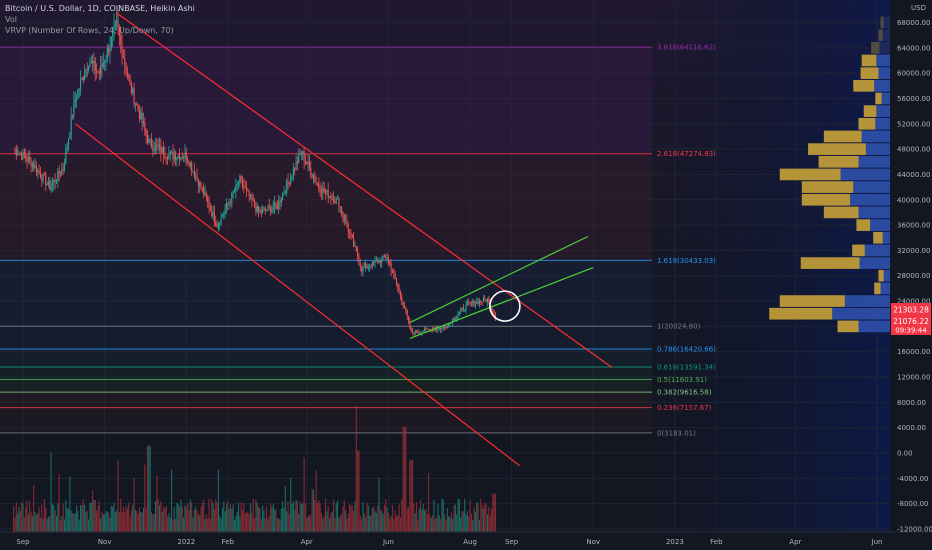  What do you see at coordinates (593, 542) in the screenshot?
I see `x-tick-label: Nov` at bounding box center [593, 542].